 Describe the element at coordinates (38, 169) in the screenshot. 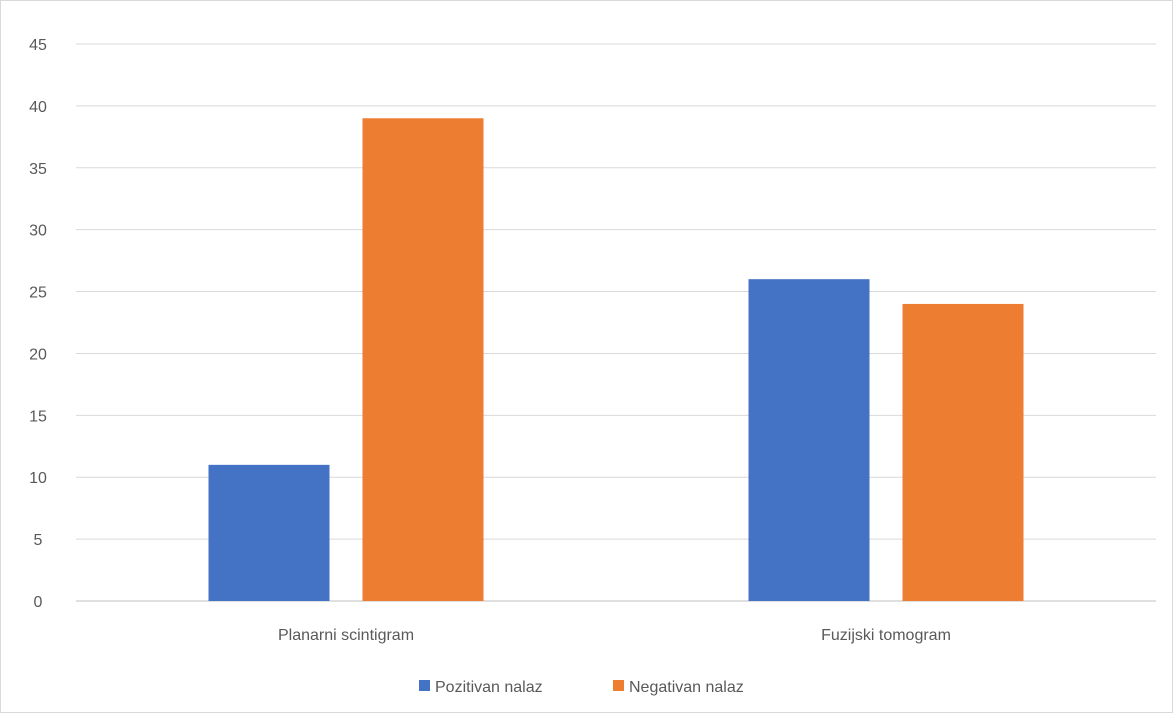

I see `y-tick-label: 35` at that location.